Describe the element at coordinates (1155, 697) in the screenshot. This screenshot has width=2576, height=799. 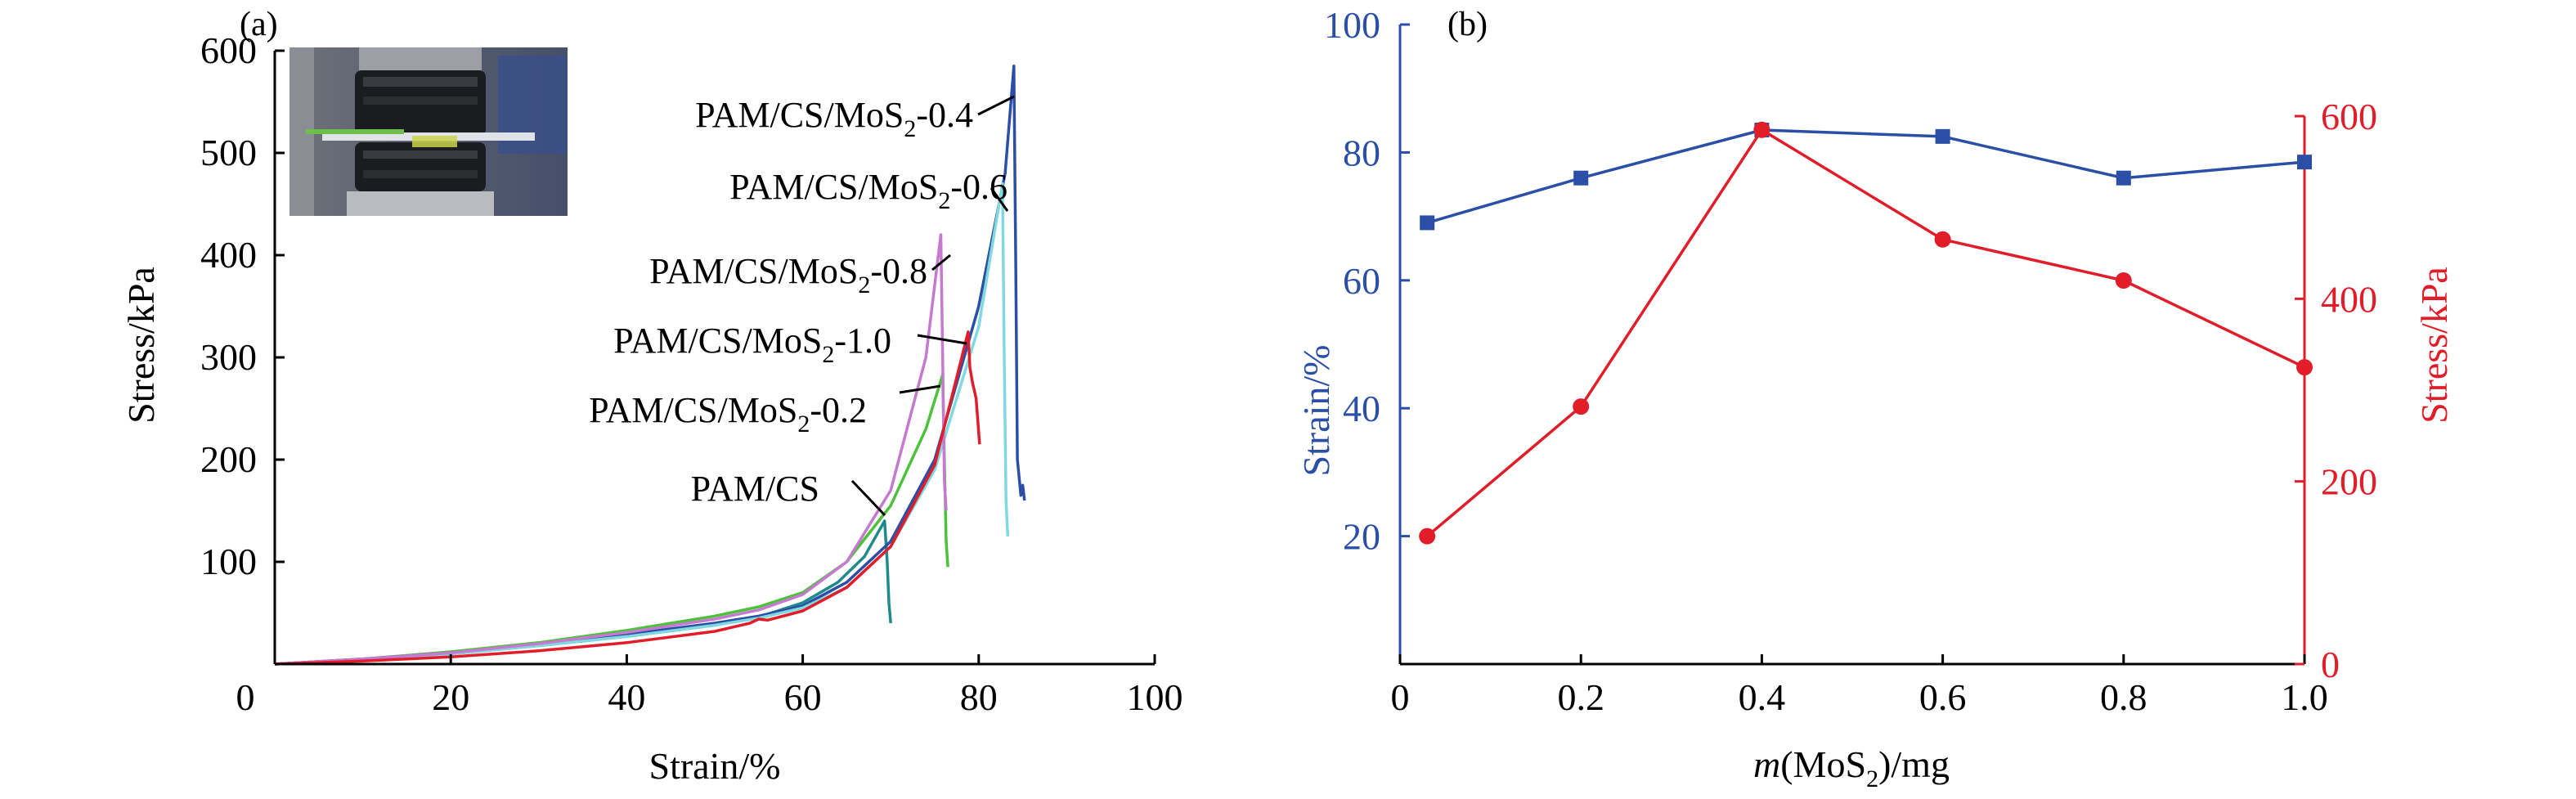
I see `panel-a-x-tick-label: 100` at that location.